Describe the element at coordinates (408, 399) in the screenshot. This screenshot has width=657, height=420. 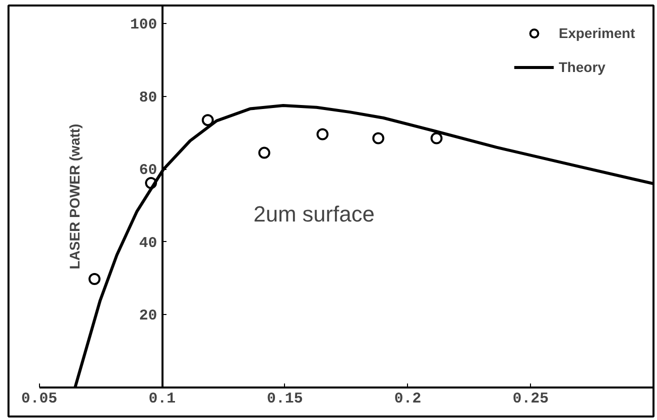
I see `x-tick-label: 0.2` at that location.